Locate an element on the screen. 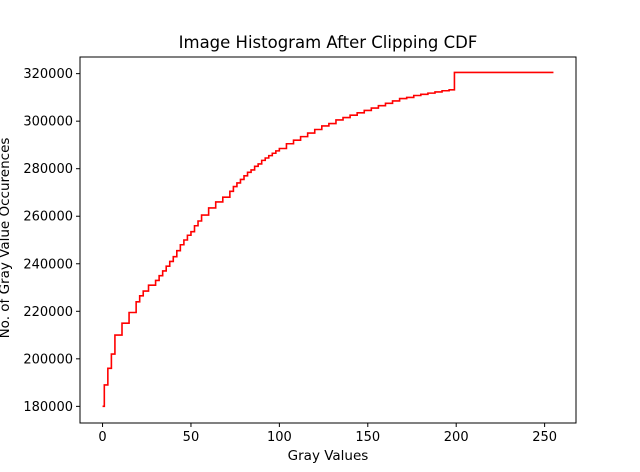  x-axis-ticks: 0 50 100 150 200 250 is located at coordinates (327, 434).